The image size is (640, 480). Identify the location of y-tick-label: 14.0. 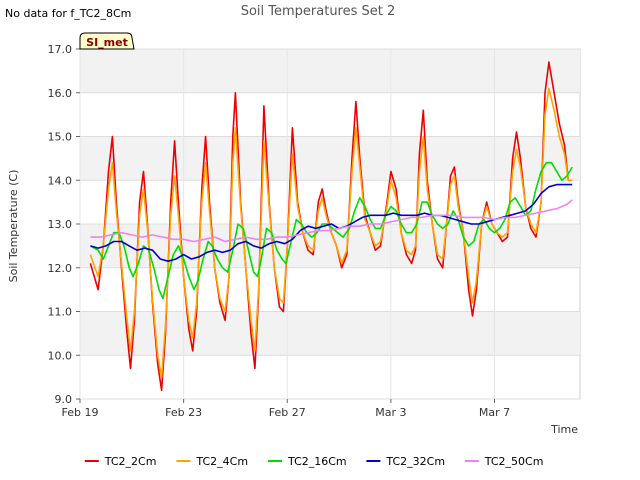
(60, 180).